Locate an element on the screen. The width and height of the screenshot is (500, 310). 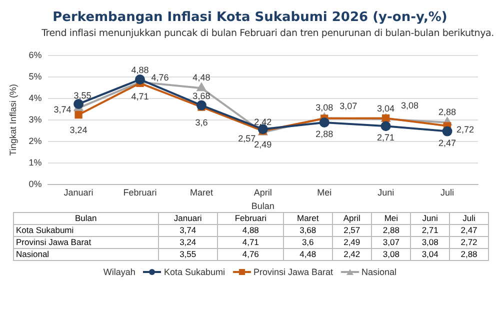
data-label: 2,72 is located at coordinates (465, 129).